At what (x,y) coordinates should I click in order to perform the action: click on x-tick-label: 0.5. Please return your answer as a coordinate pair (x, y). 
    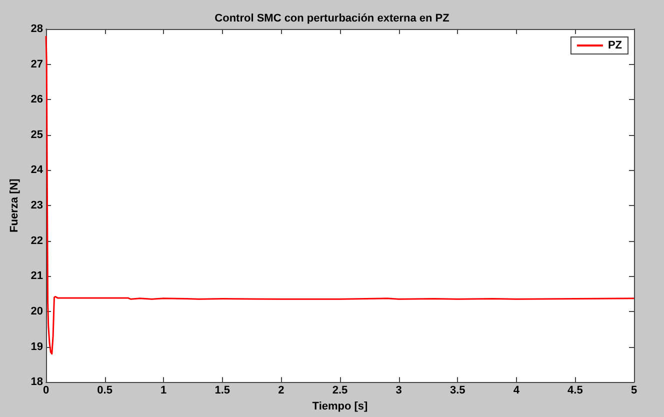
    Looking at the image, I should click on (104, 390).